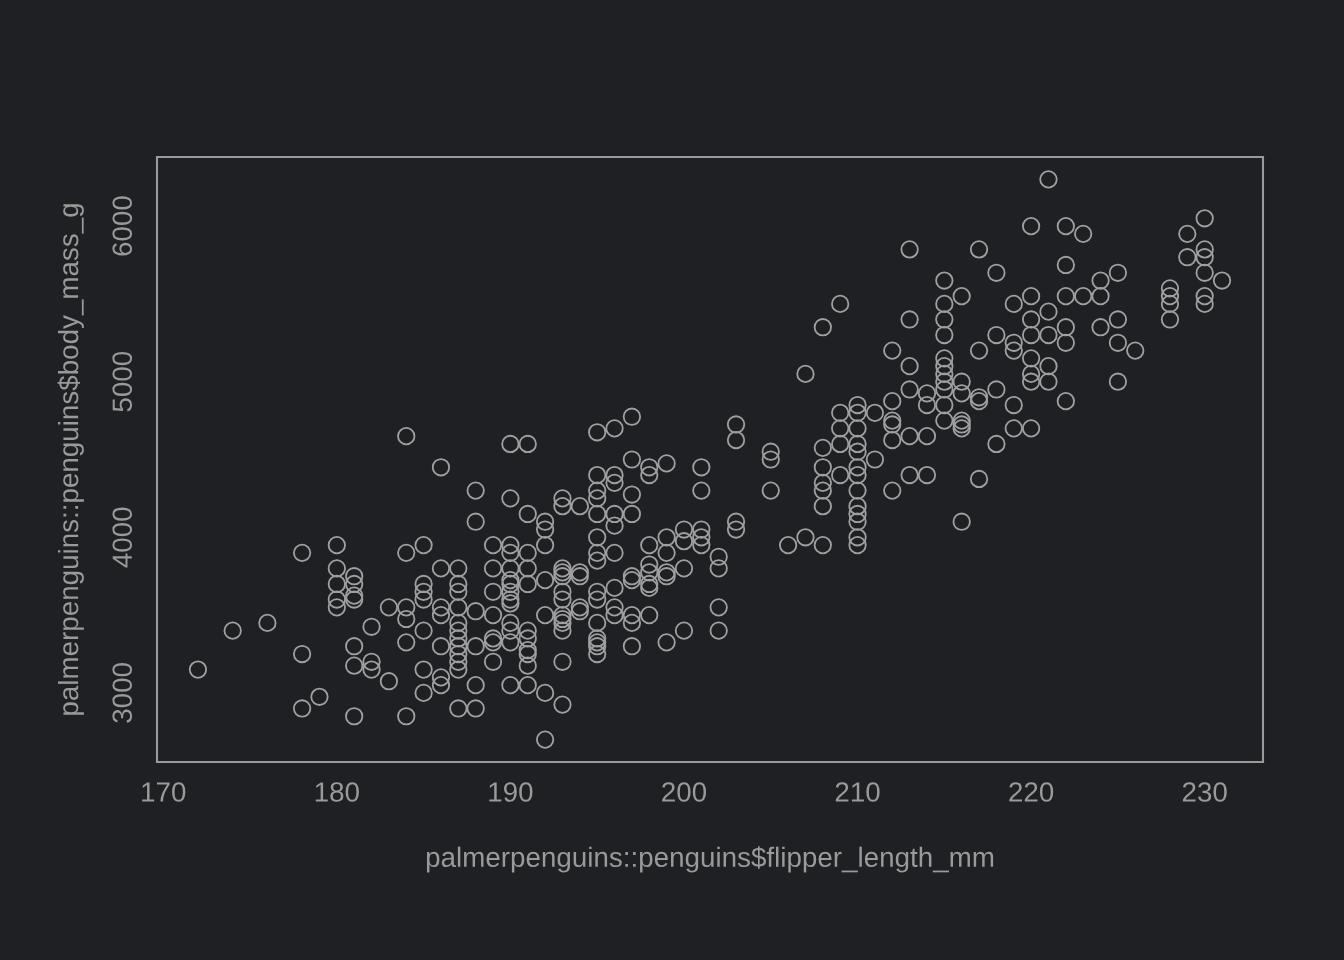 The width and height of the screenshot is (1344, 960). I want to click on x-tick-label: 200, so click(684, 792).